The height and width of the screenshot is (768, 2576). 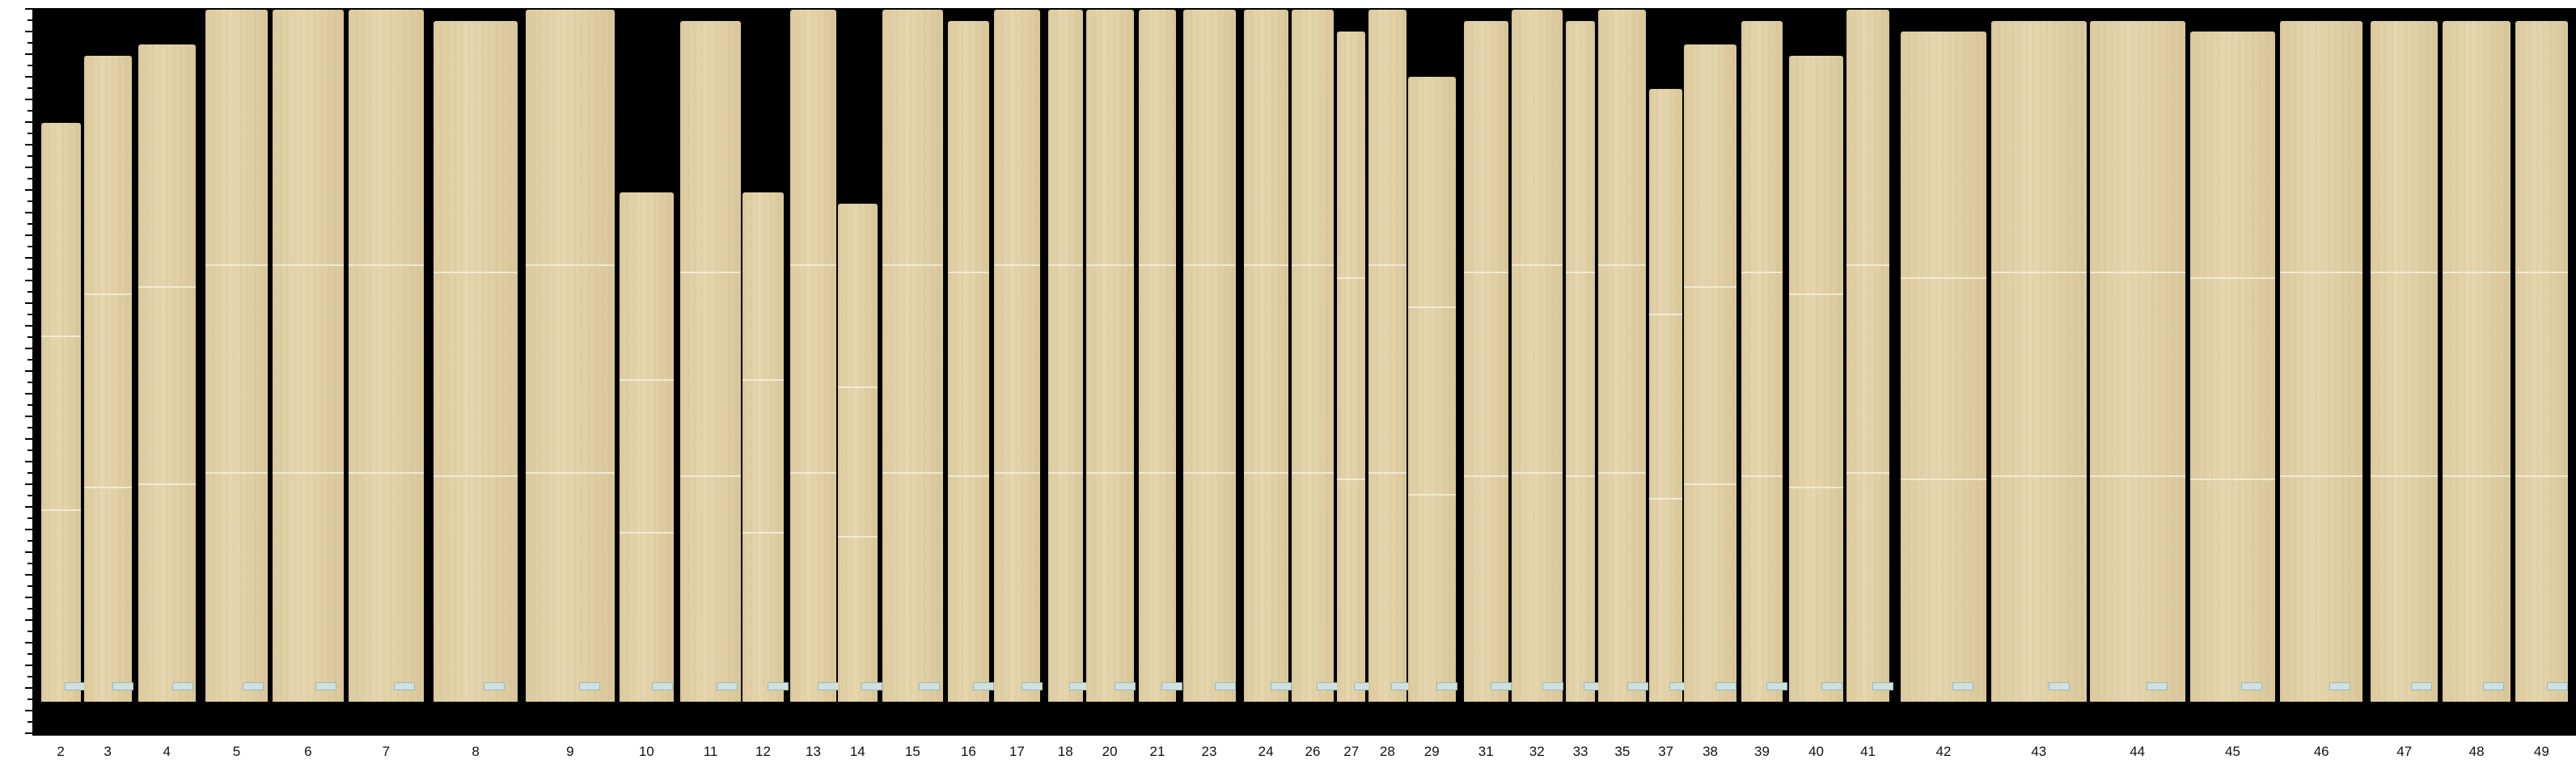 What do you see at coordinates (2138, 751) in the screenshot?
I see `strip-number: 44` at bounding box center [2138, 751].